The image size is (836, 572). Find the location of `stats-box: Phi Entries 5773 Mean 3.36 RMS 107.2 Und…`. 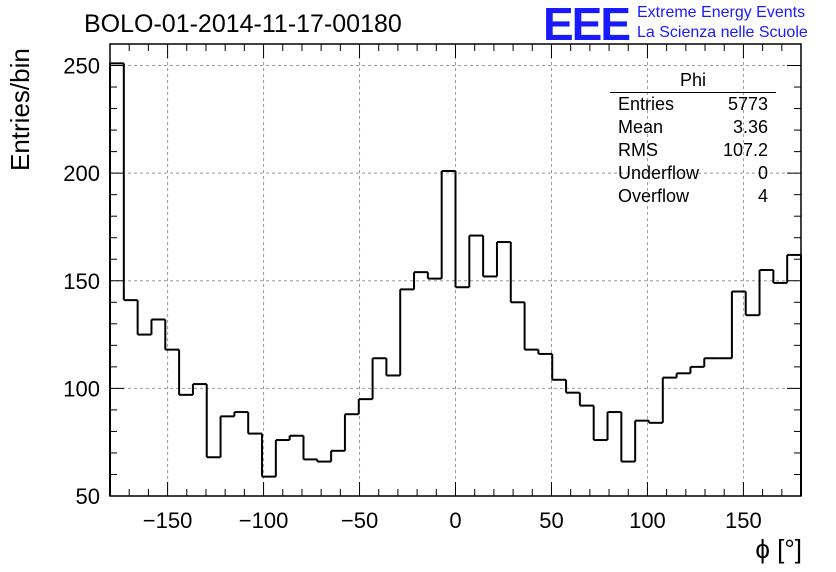

stats-box: Phi Entries 5773 Mean 3.36 RMS 107.2 Und… is located at coordinates (693, 139).